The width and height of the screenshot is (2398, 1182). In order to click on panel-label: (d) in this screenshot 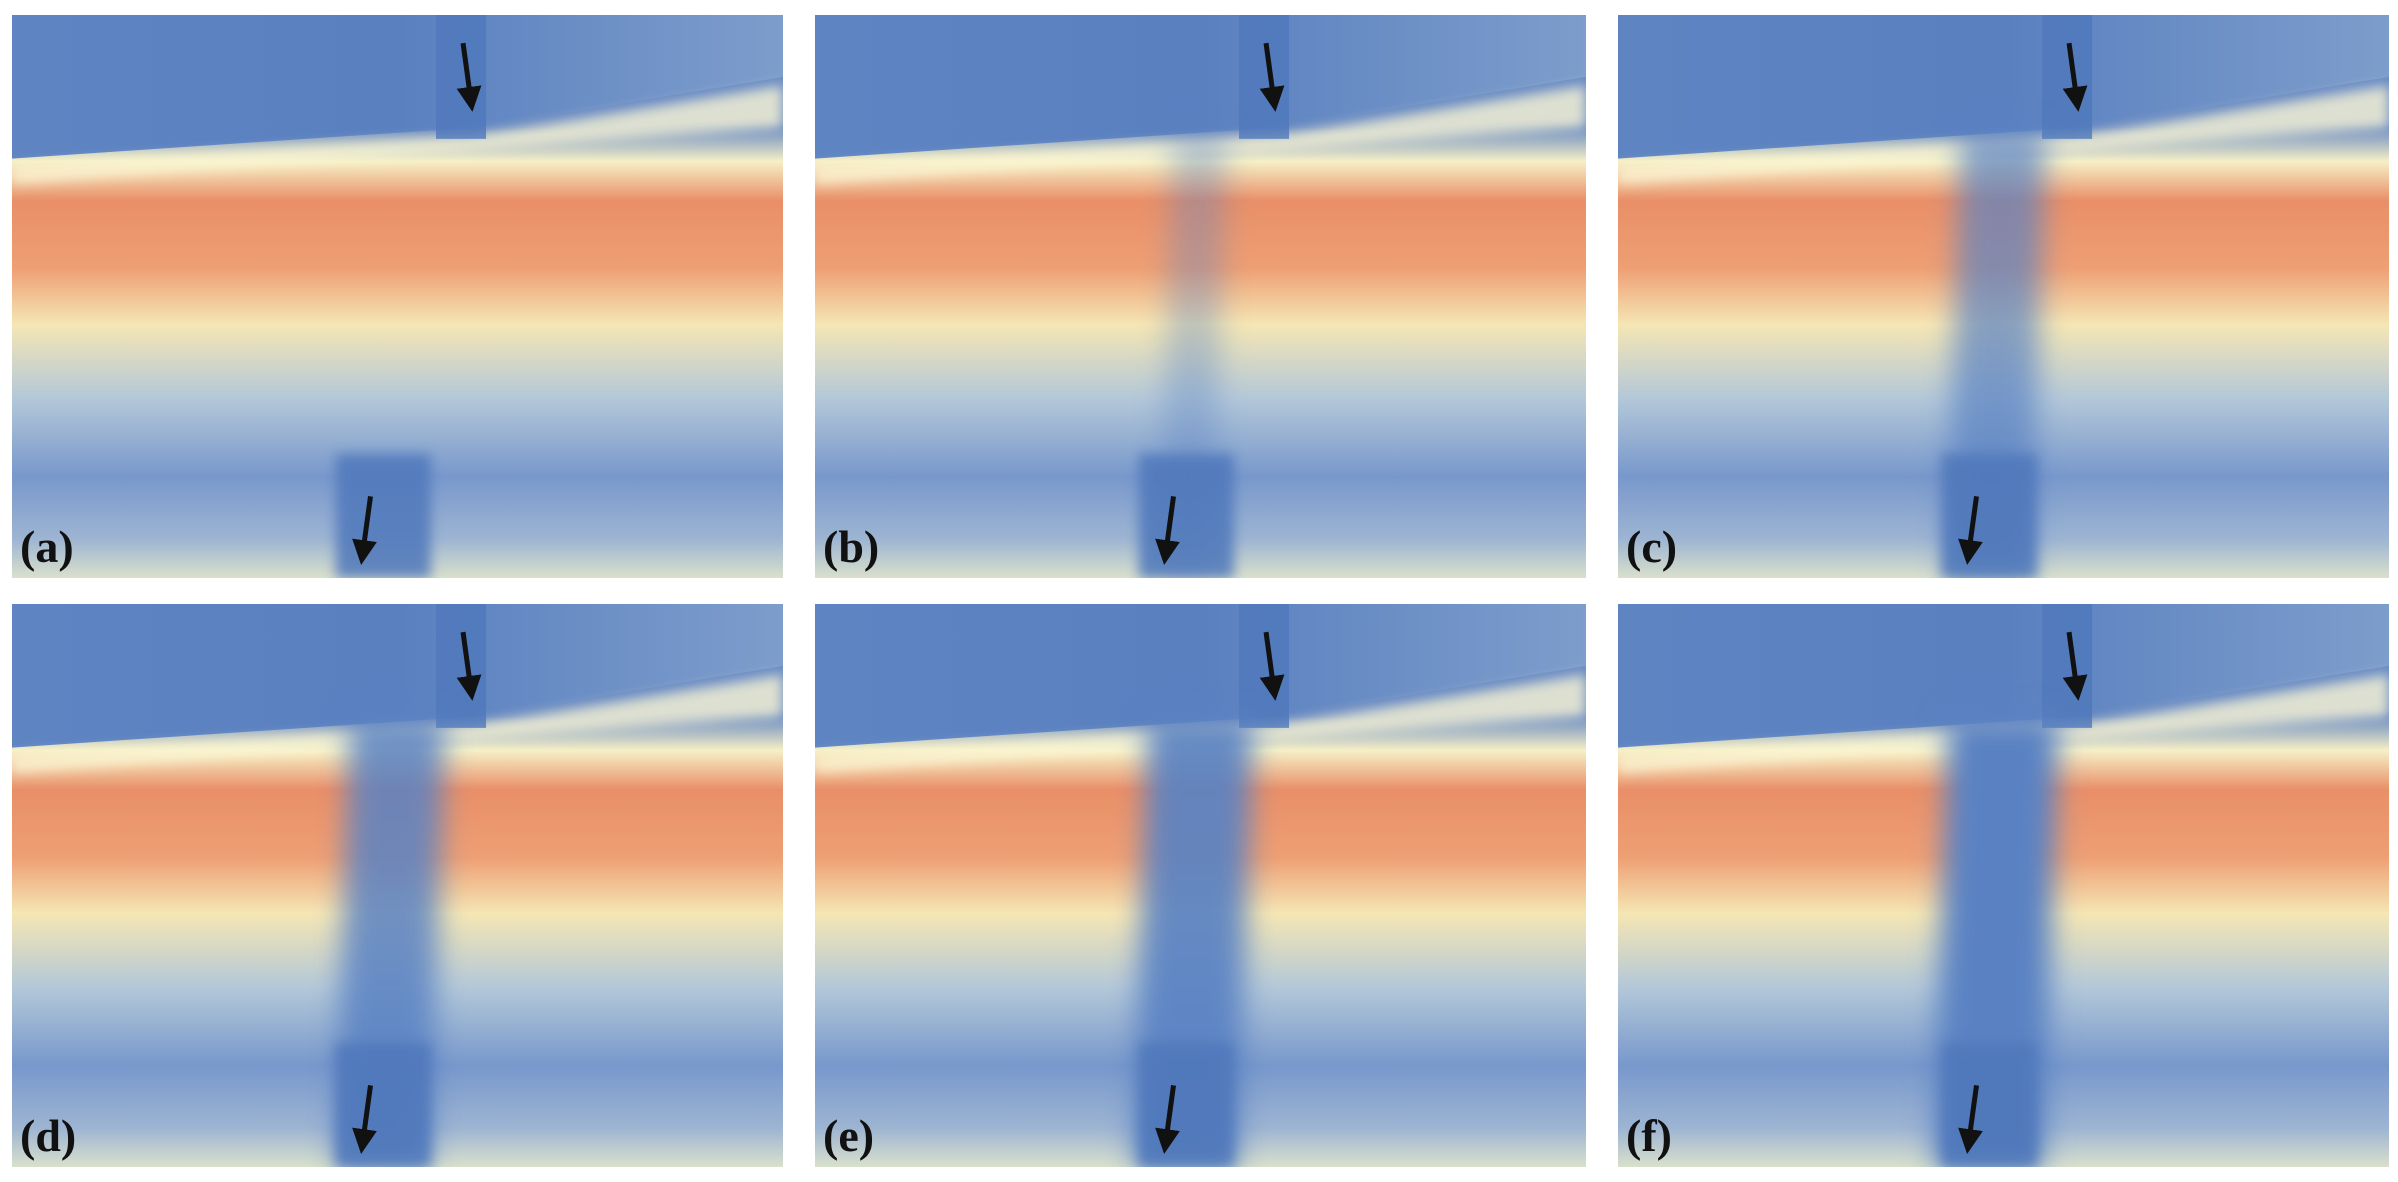, I will do `click(48, 1135)`.